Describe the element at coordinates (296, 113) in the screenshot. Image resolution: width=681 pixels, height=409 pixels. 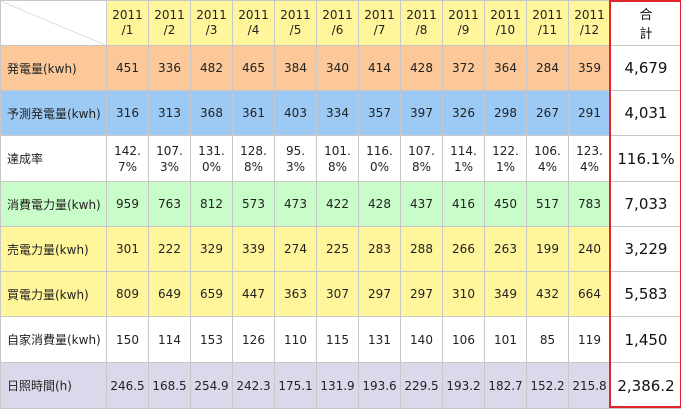
I see `value-cell: 403` at that location.